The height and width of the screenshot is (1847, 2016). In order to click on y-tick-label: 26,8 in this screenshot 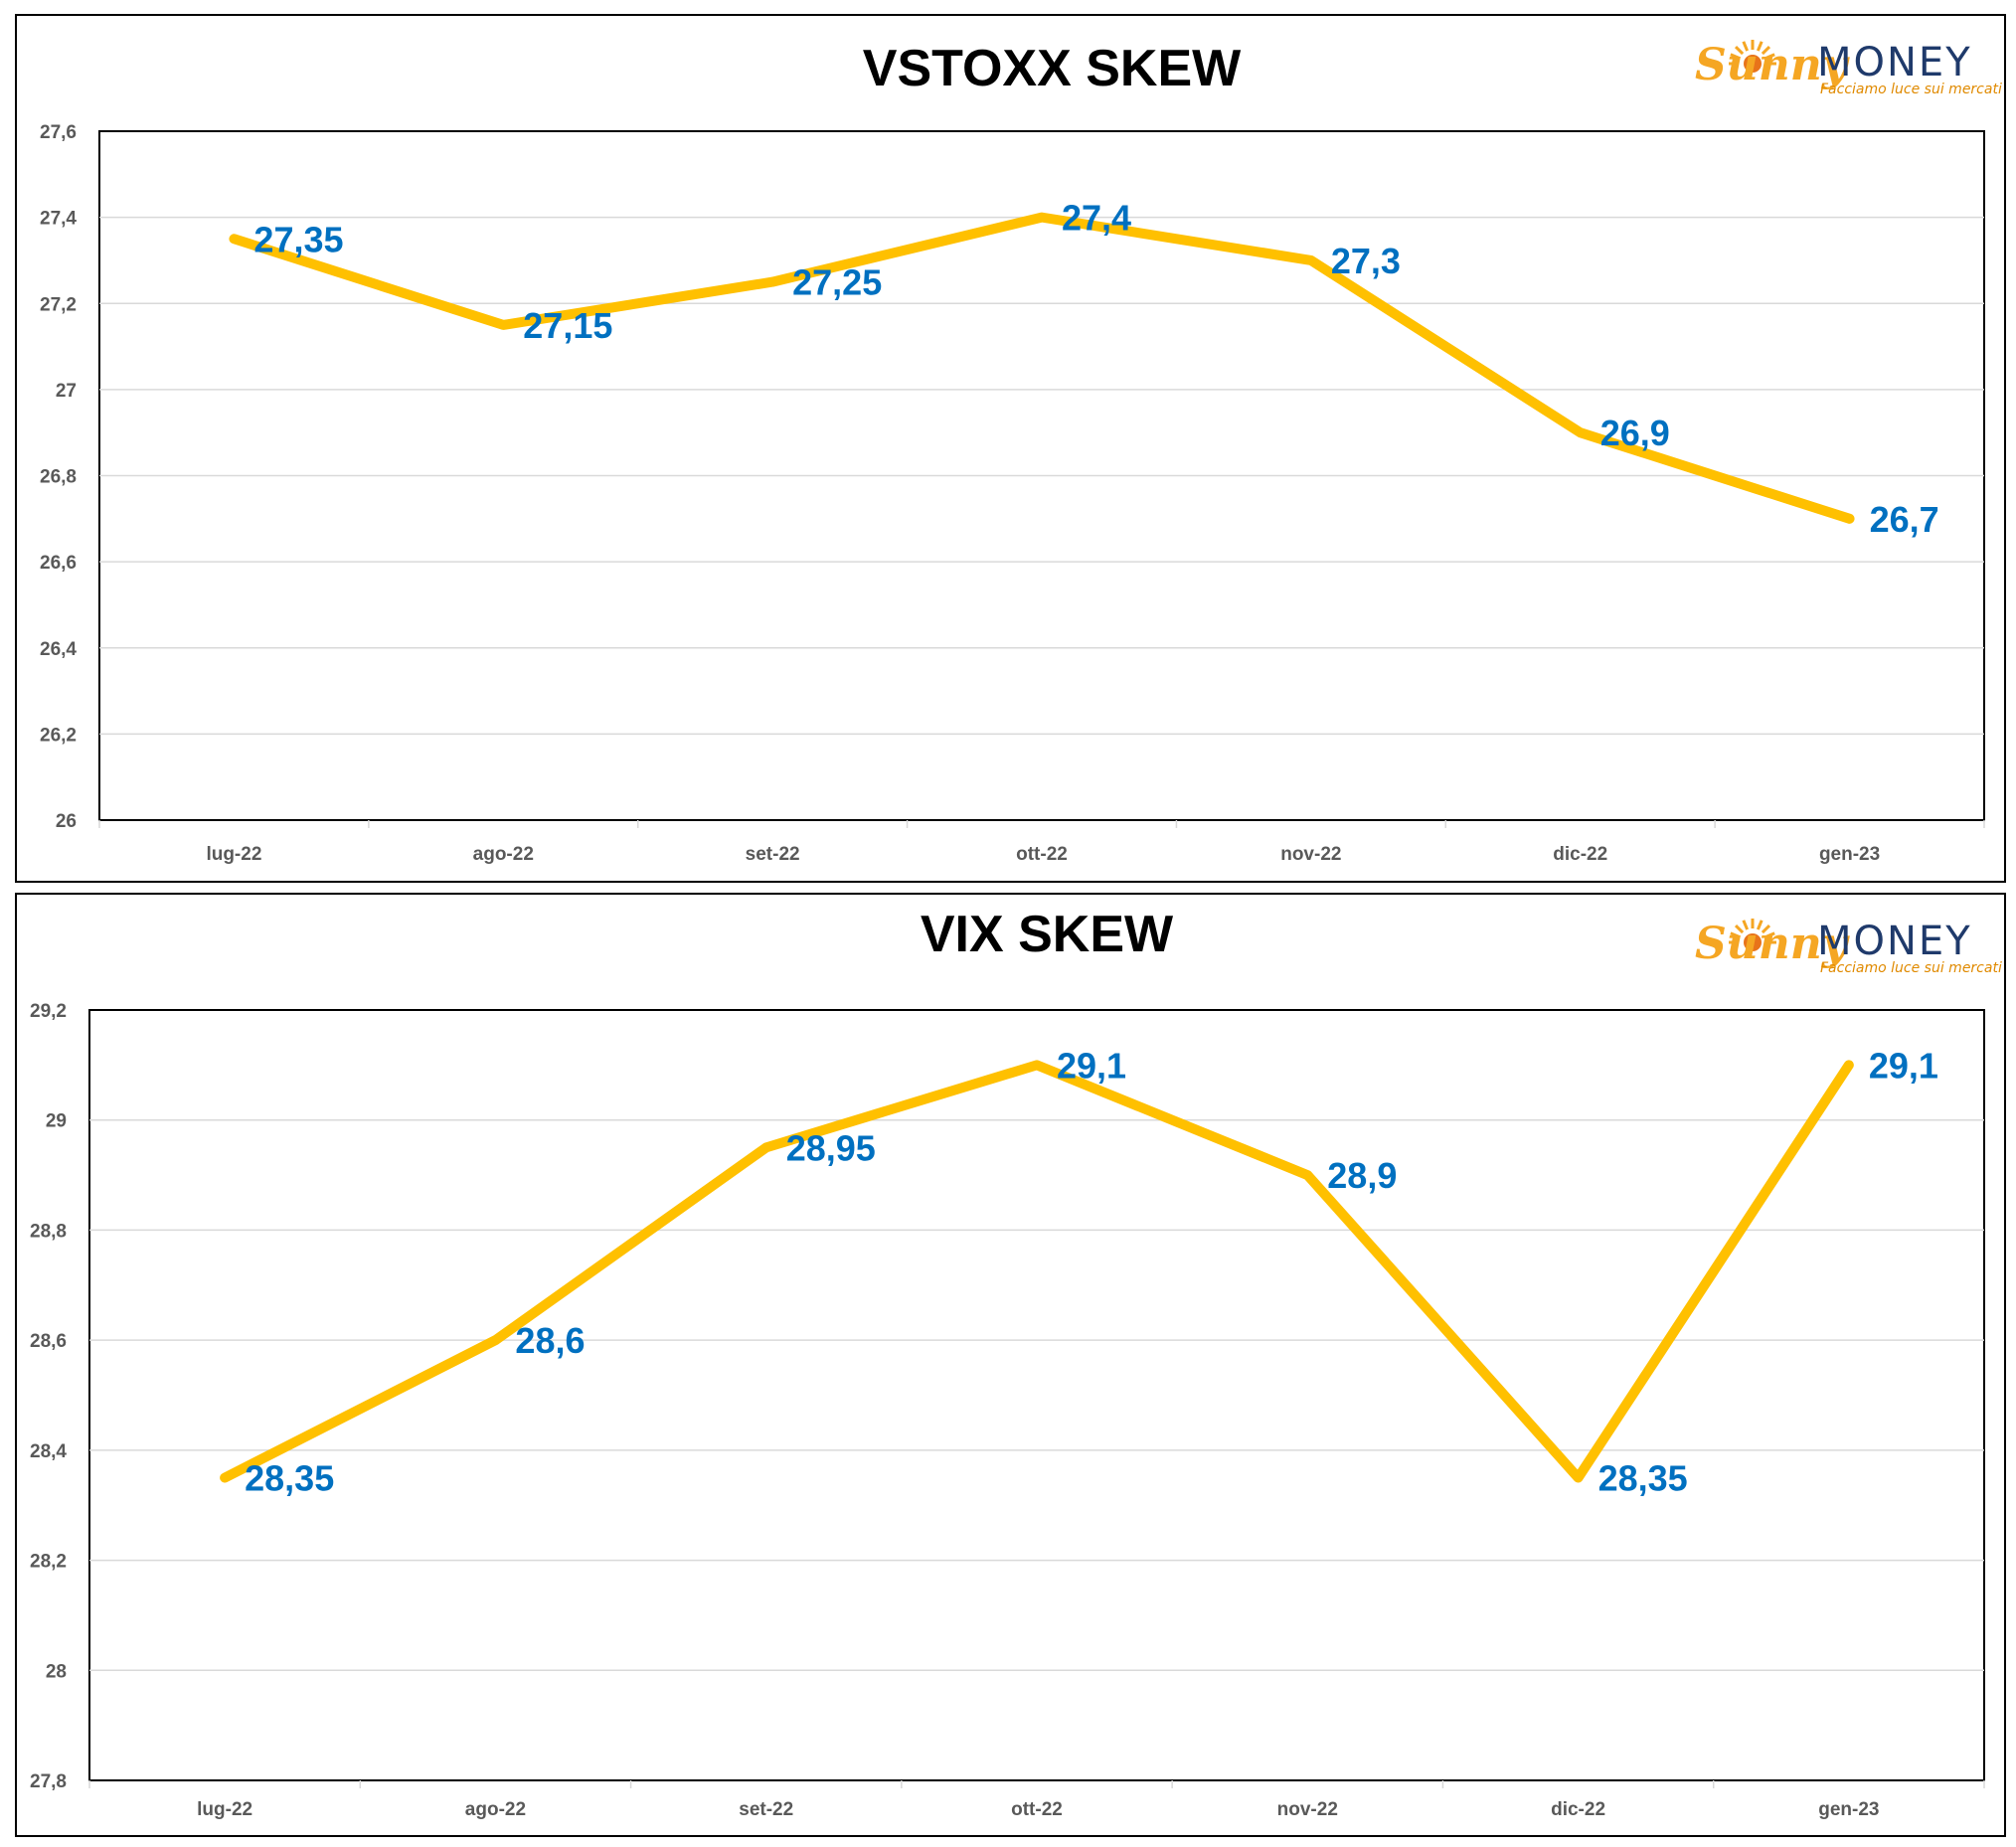, I will do `click(58, 477)`.